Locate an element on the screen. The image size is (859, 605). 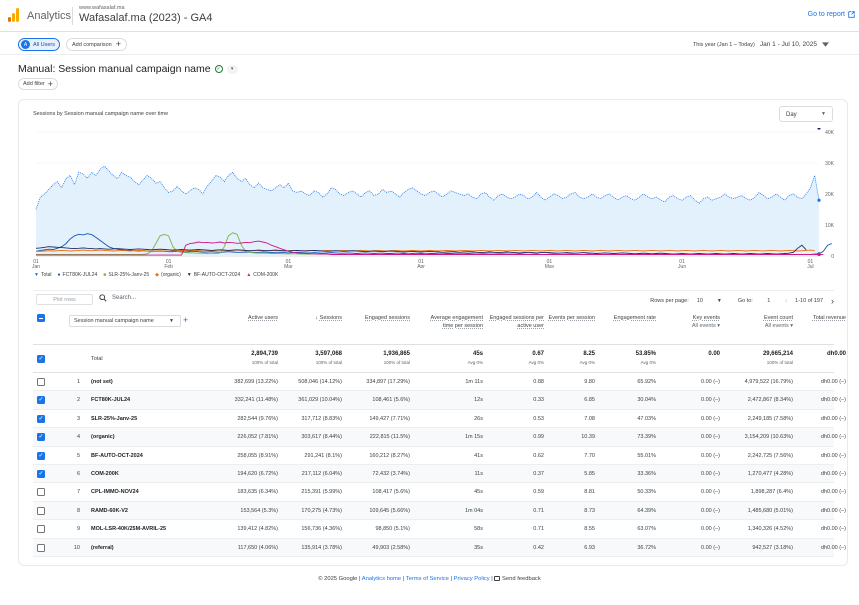
column-header: Engaged sessions is located at coordinates (387, 318).